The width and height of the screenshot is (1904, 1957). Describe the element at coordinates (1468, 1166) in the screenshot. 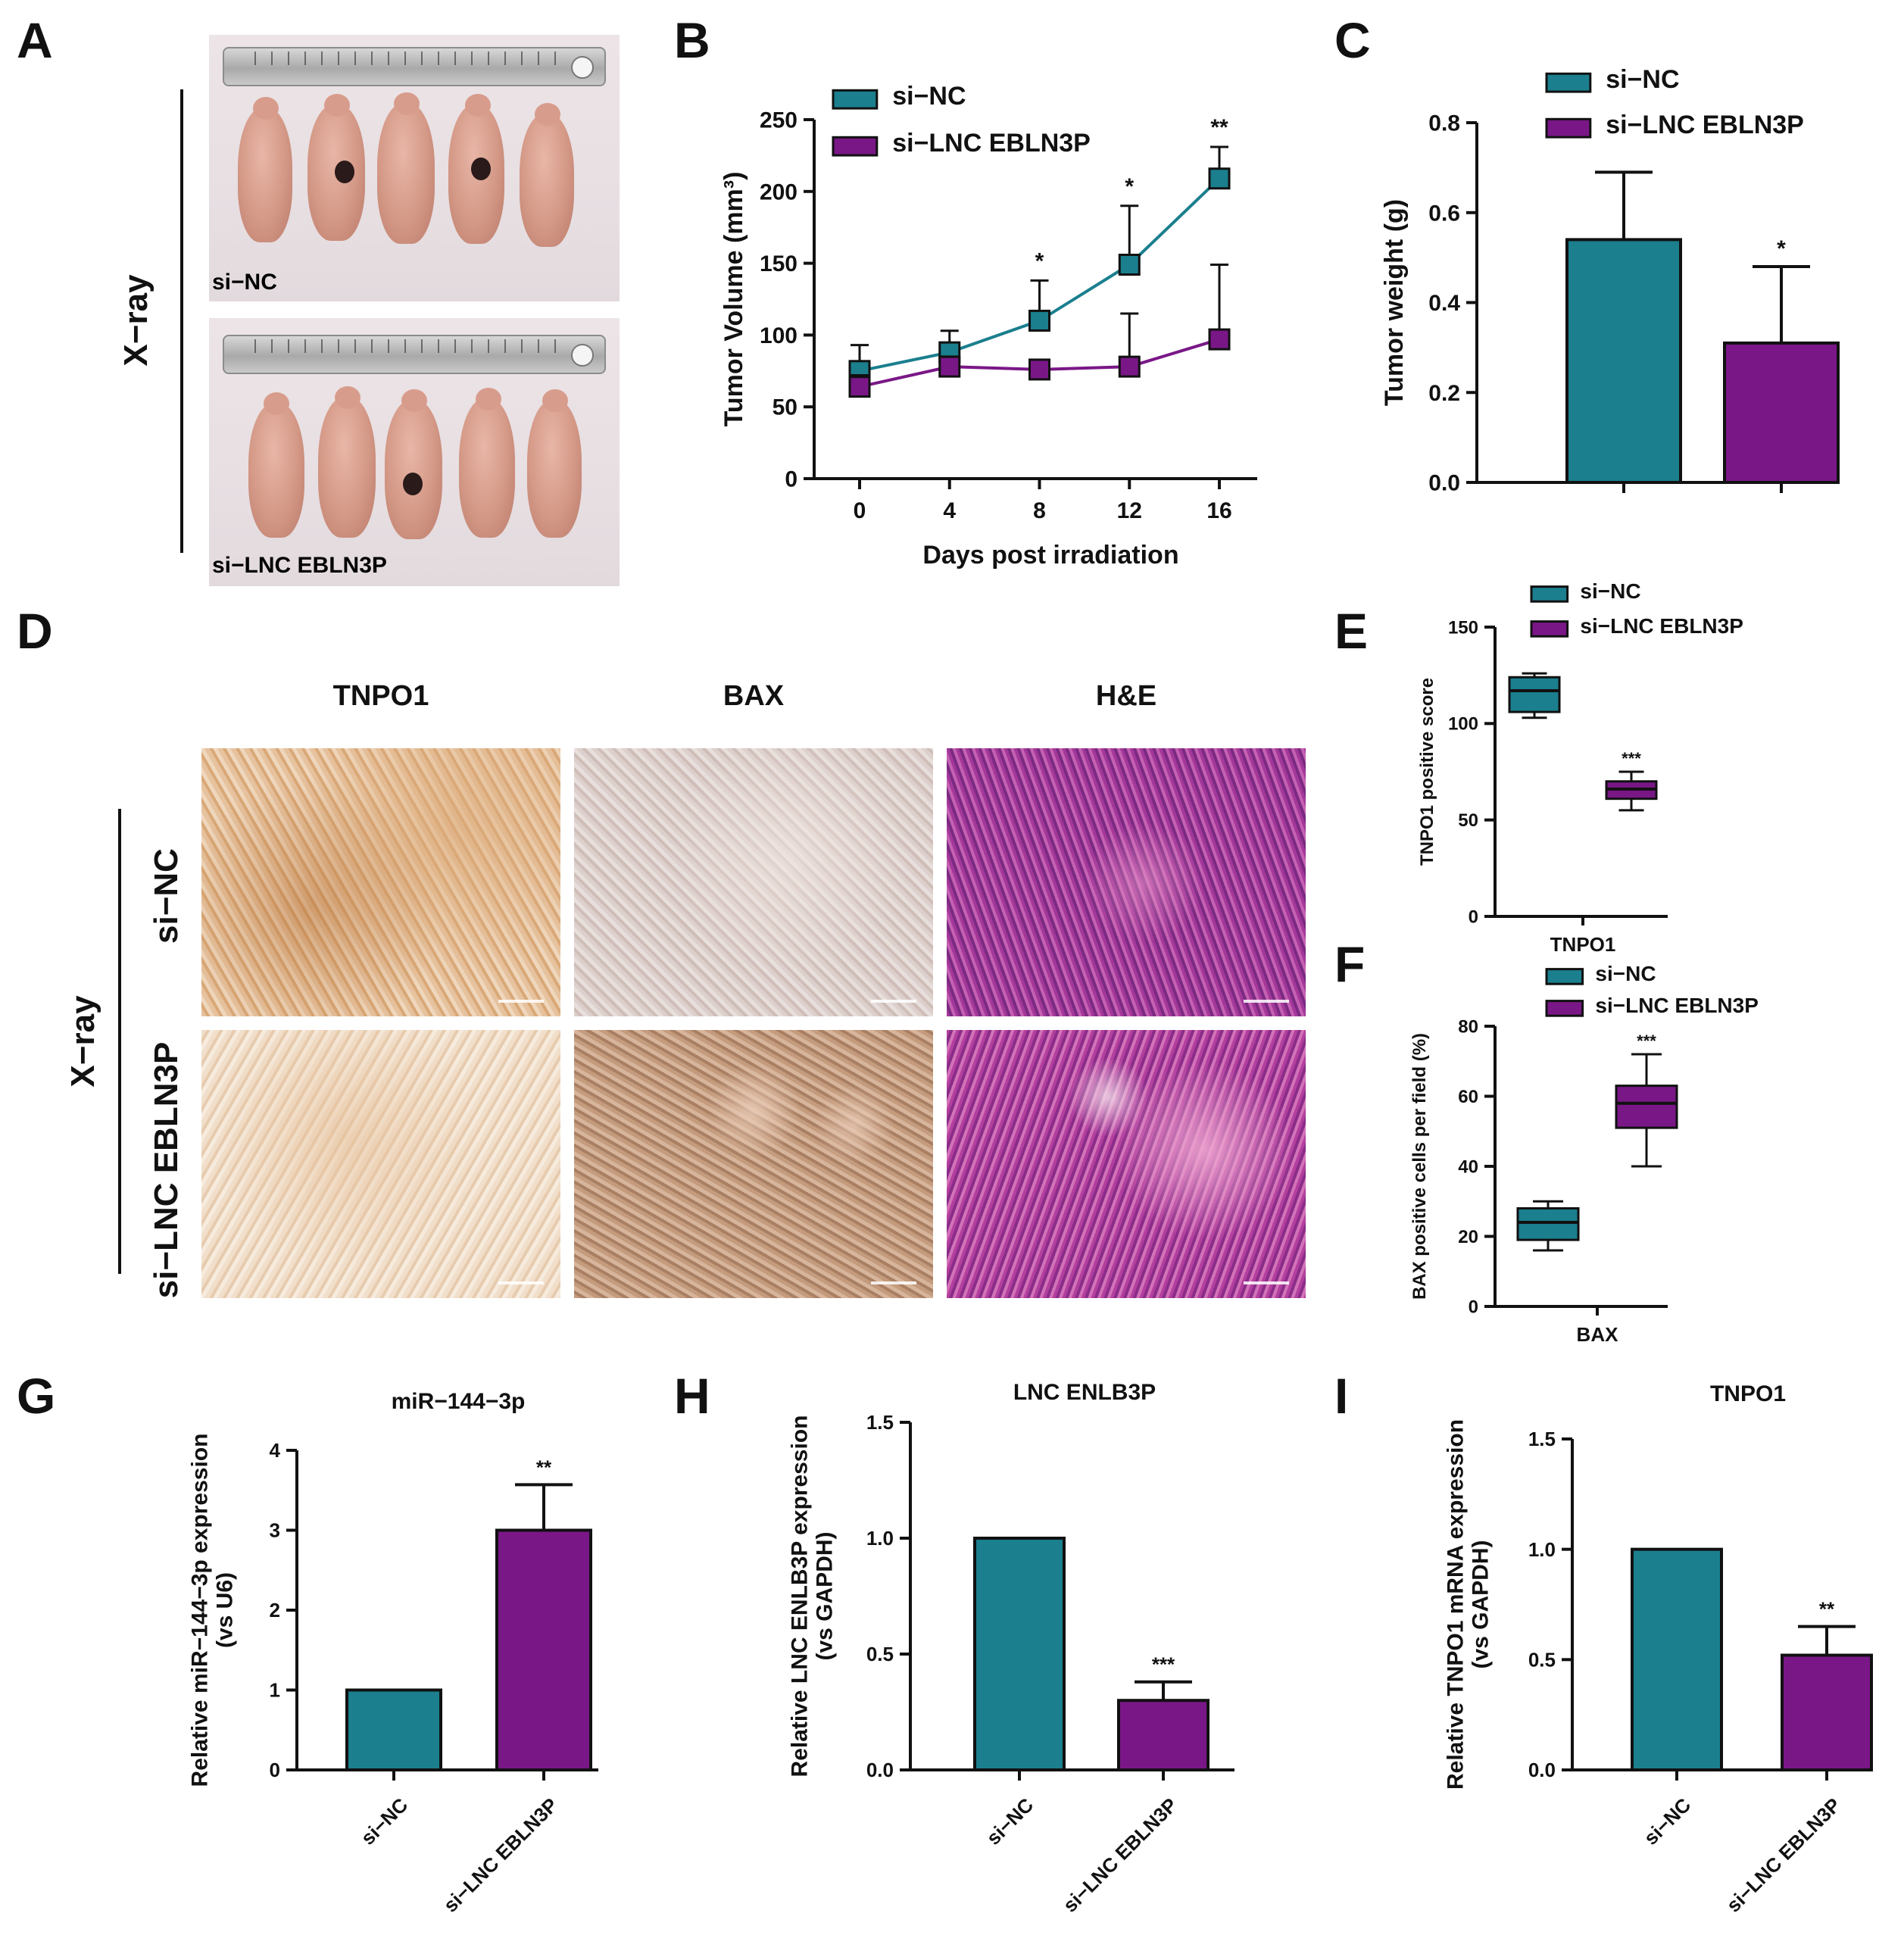

I see `chart-f-y-tick-label: 40` at that location.